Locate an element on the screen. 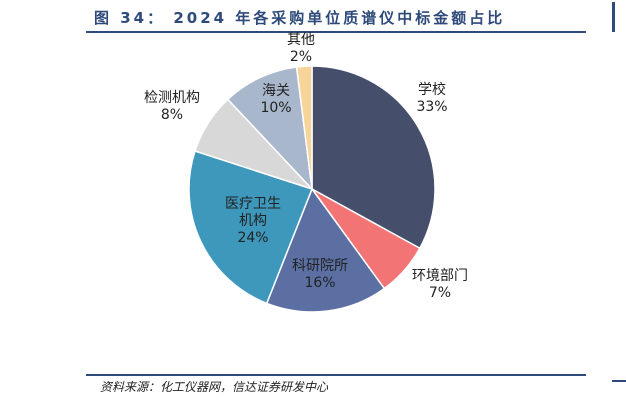 The width and height of the screenshot is (626, 406). slice-label-5: 海关 10% is located at coordinates (275, 99).